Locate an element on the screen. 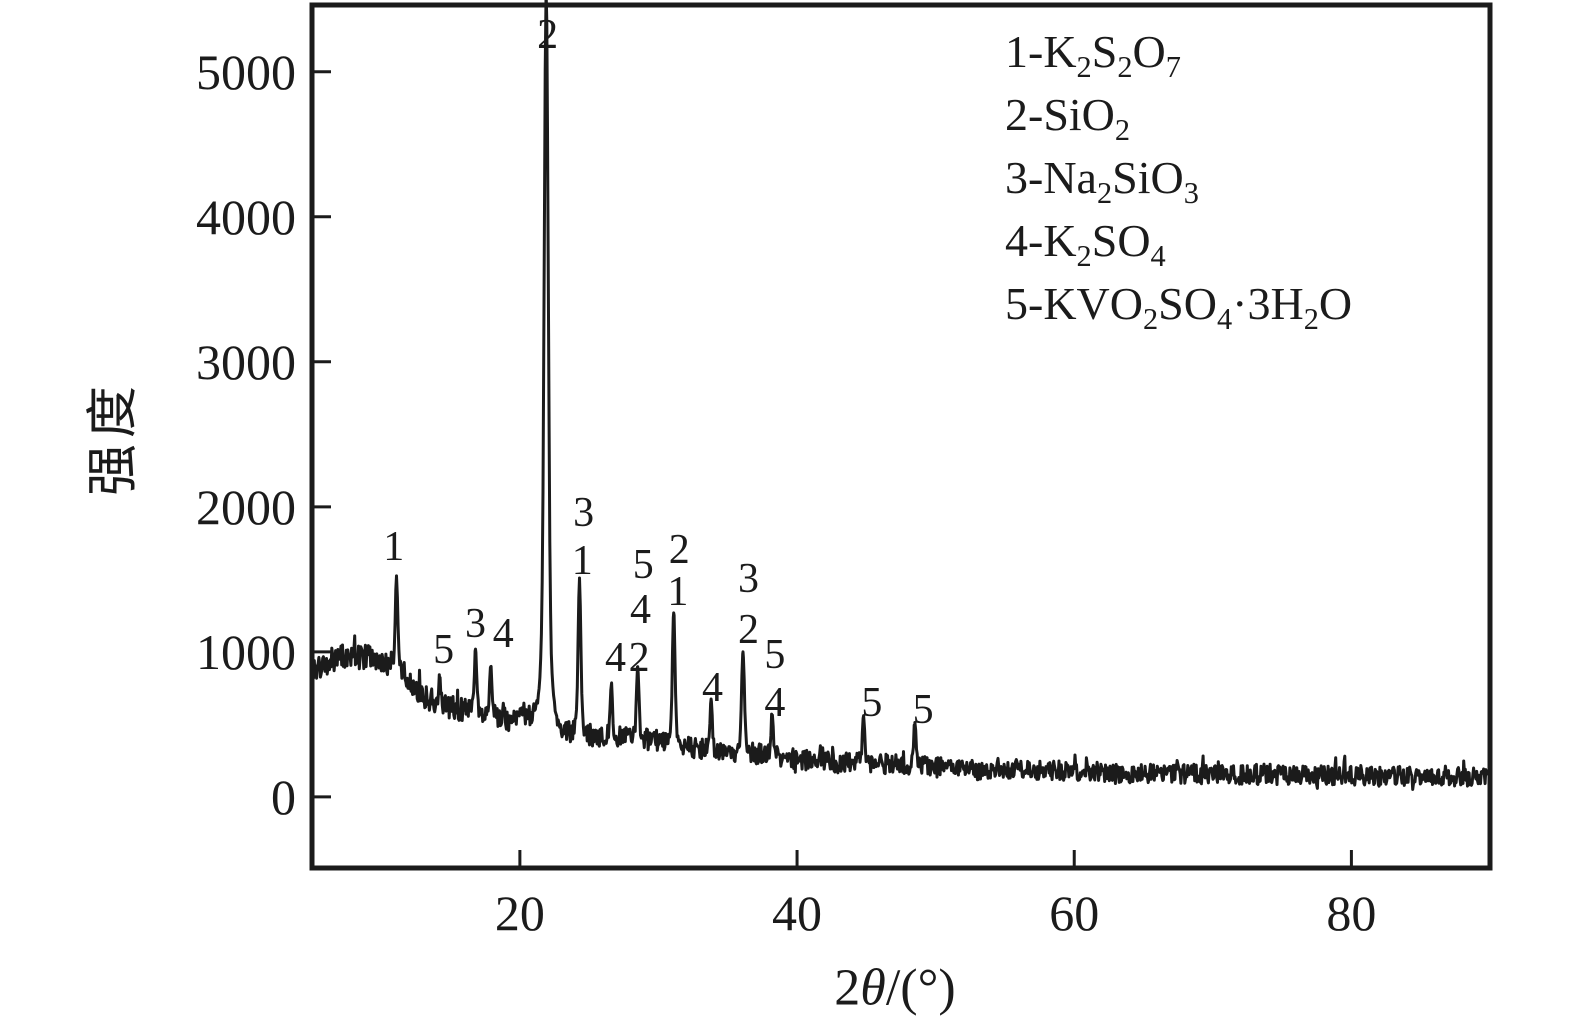 The image size is (1575, 1026). x-tick-label: 80 is located at coordinates (1351, 913).